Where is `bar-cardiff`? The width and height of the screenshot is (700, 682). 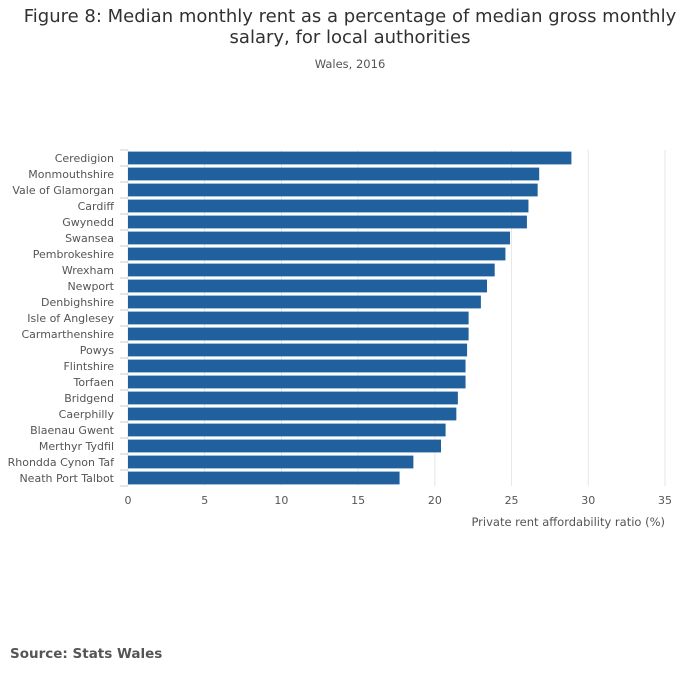 bar-cardiff is located at coordinates (328, 206).